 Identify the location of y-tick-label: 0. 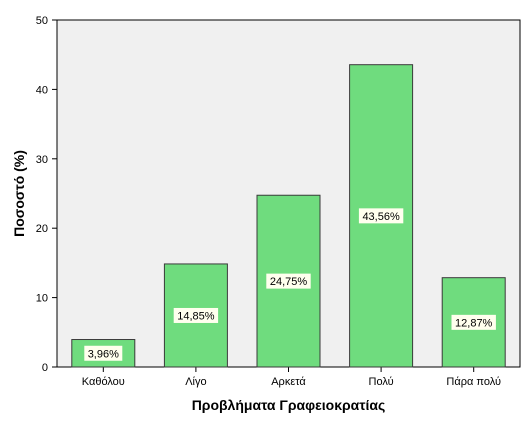
(45, 368).